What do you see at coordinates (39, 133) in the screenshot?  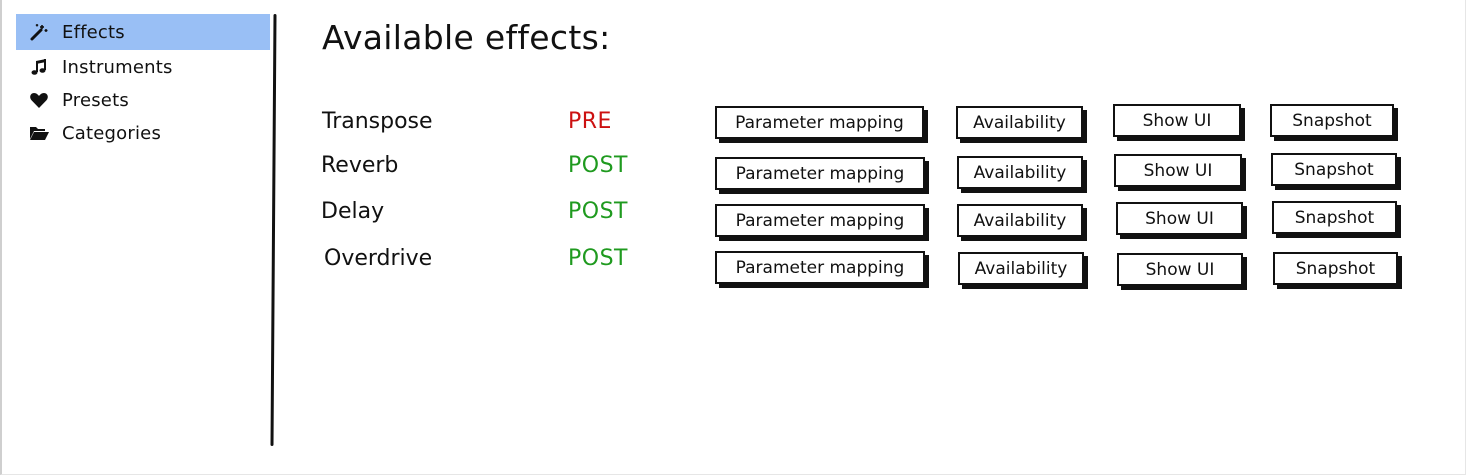 I see `folder-open-icon` at bounding box center [39, 133].